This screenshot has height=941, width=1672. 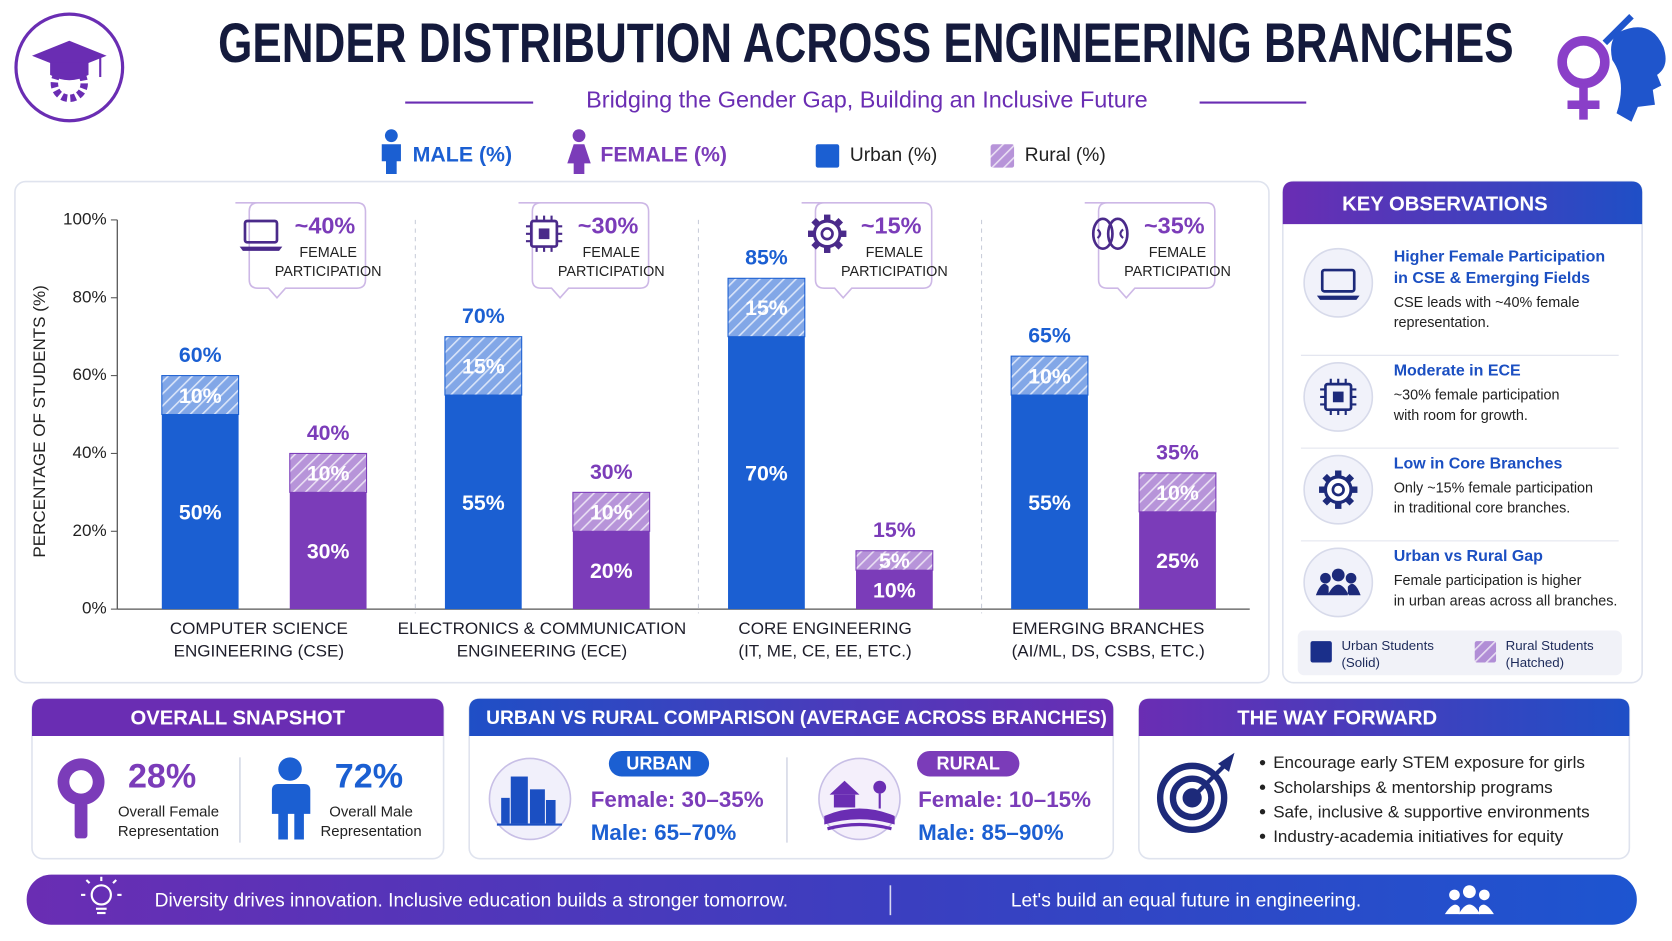 I want to click on observation-text: representation., so click(x=1442, y=323).